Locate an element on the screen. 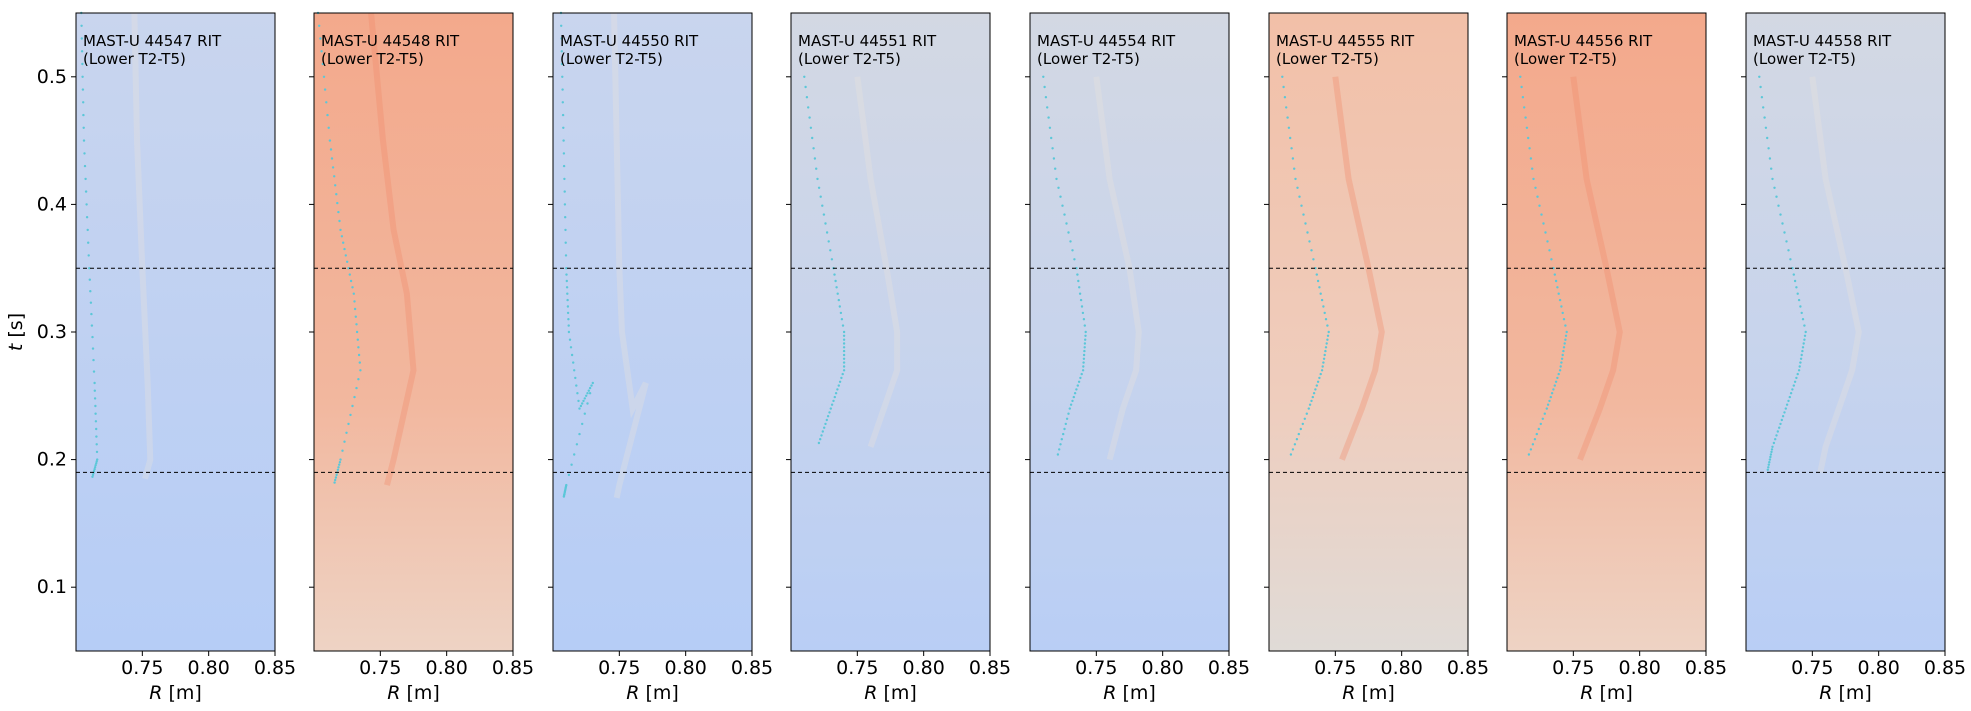  panel-title-line1: MAST-U 44558 RIT is located at coordinates (1822, 41).